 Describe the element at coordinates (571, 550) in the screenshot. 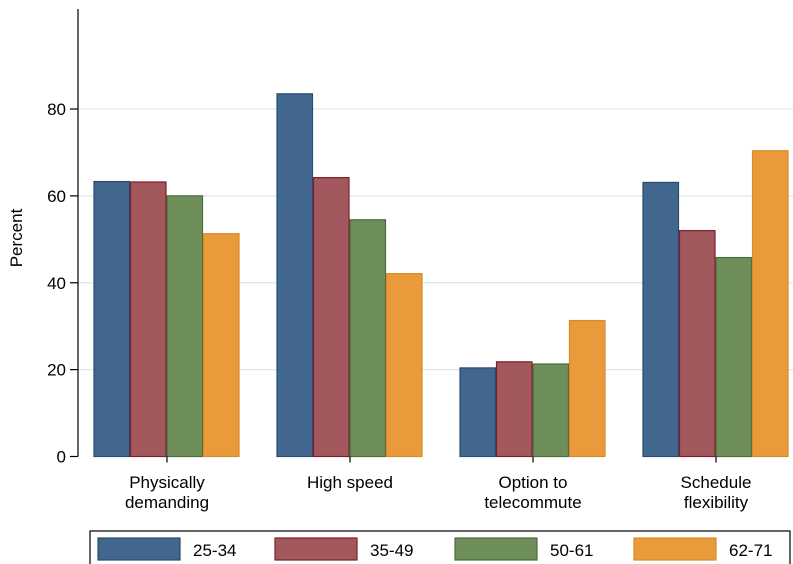

I see `legend-label: 50-61` at that location.